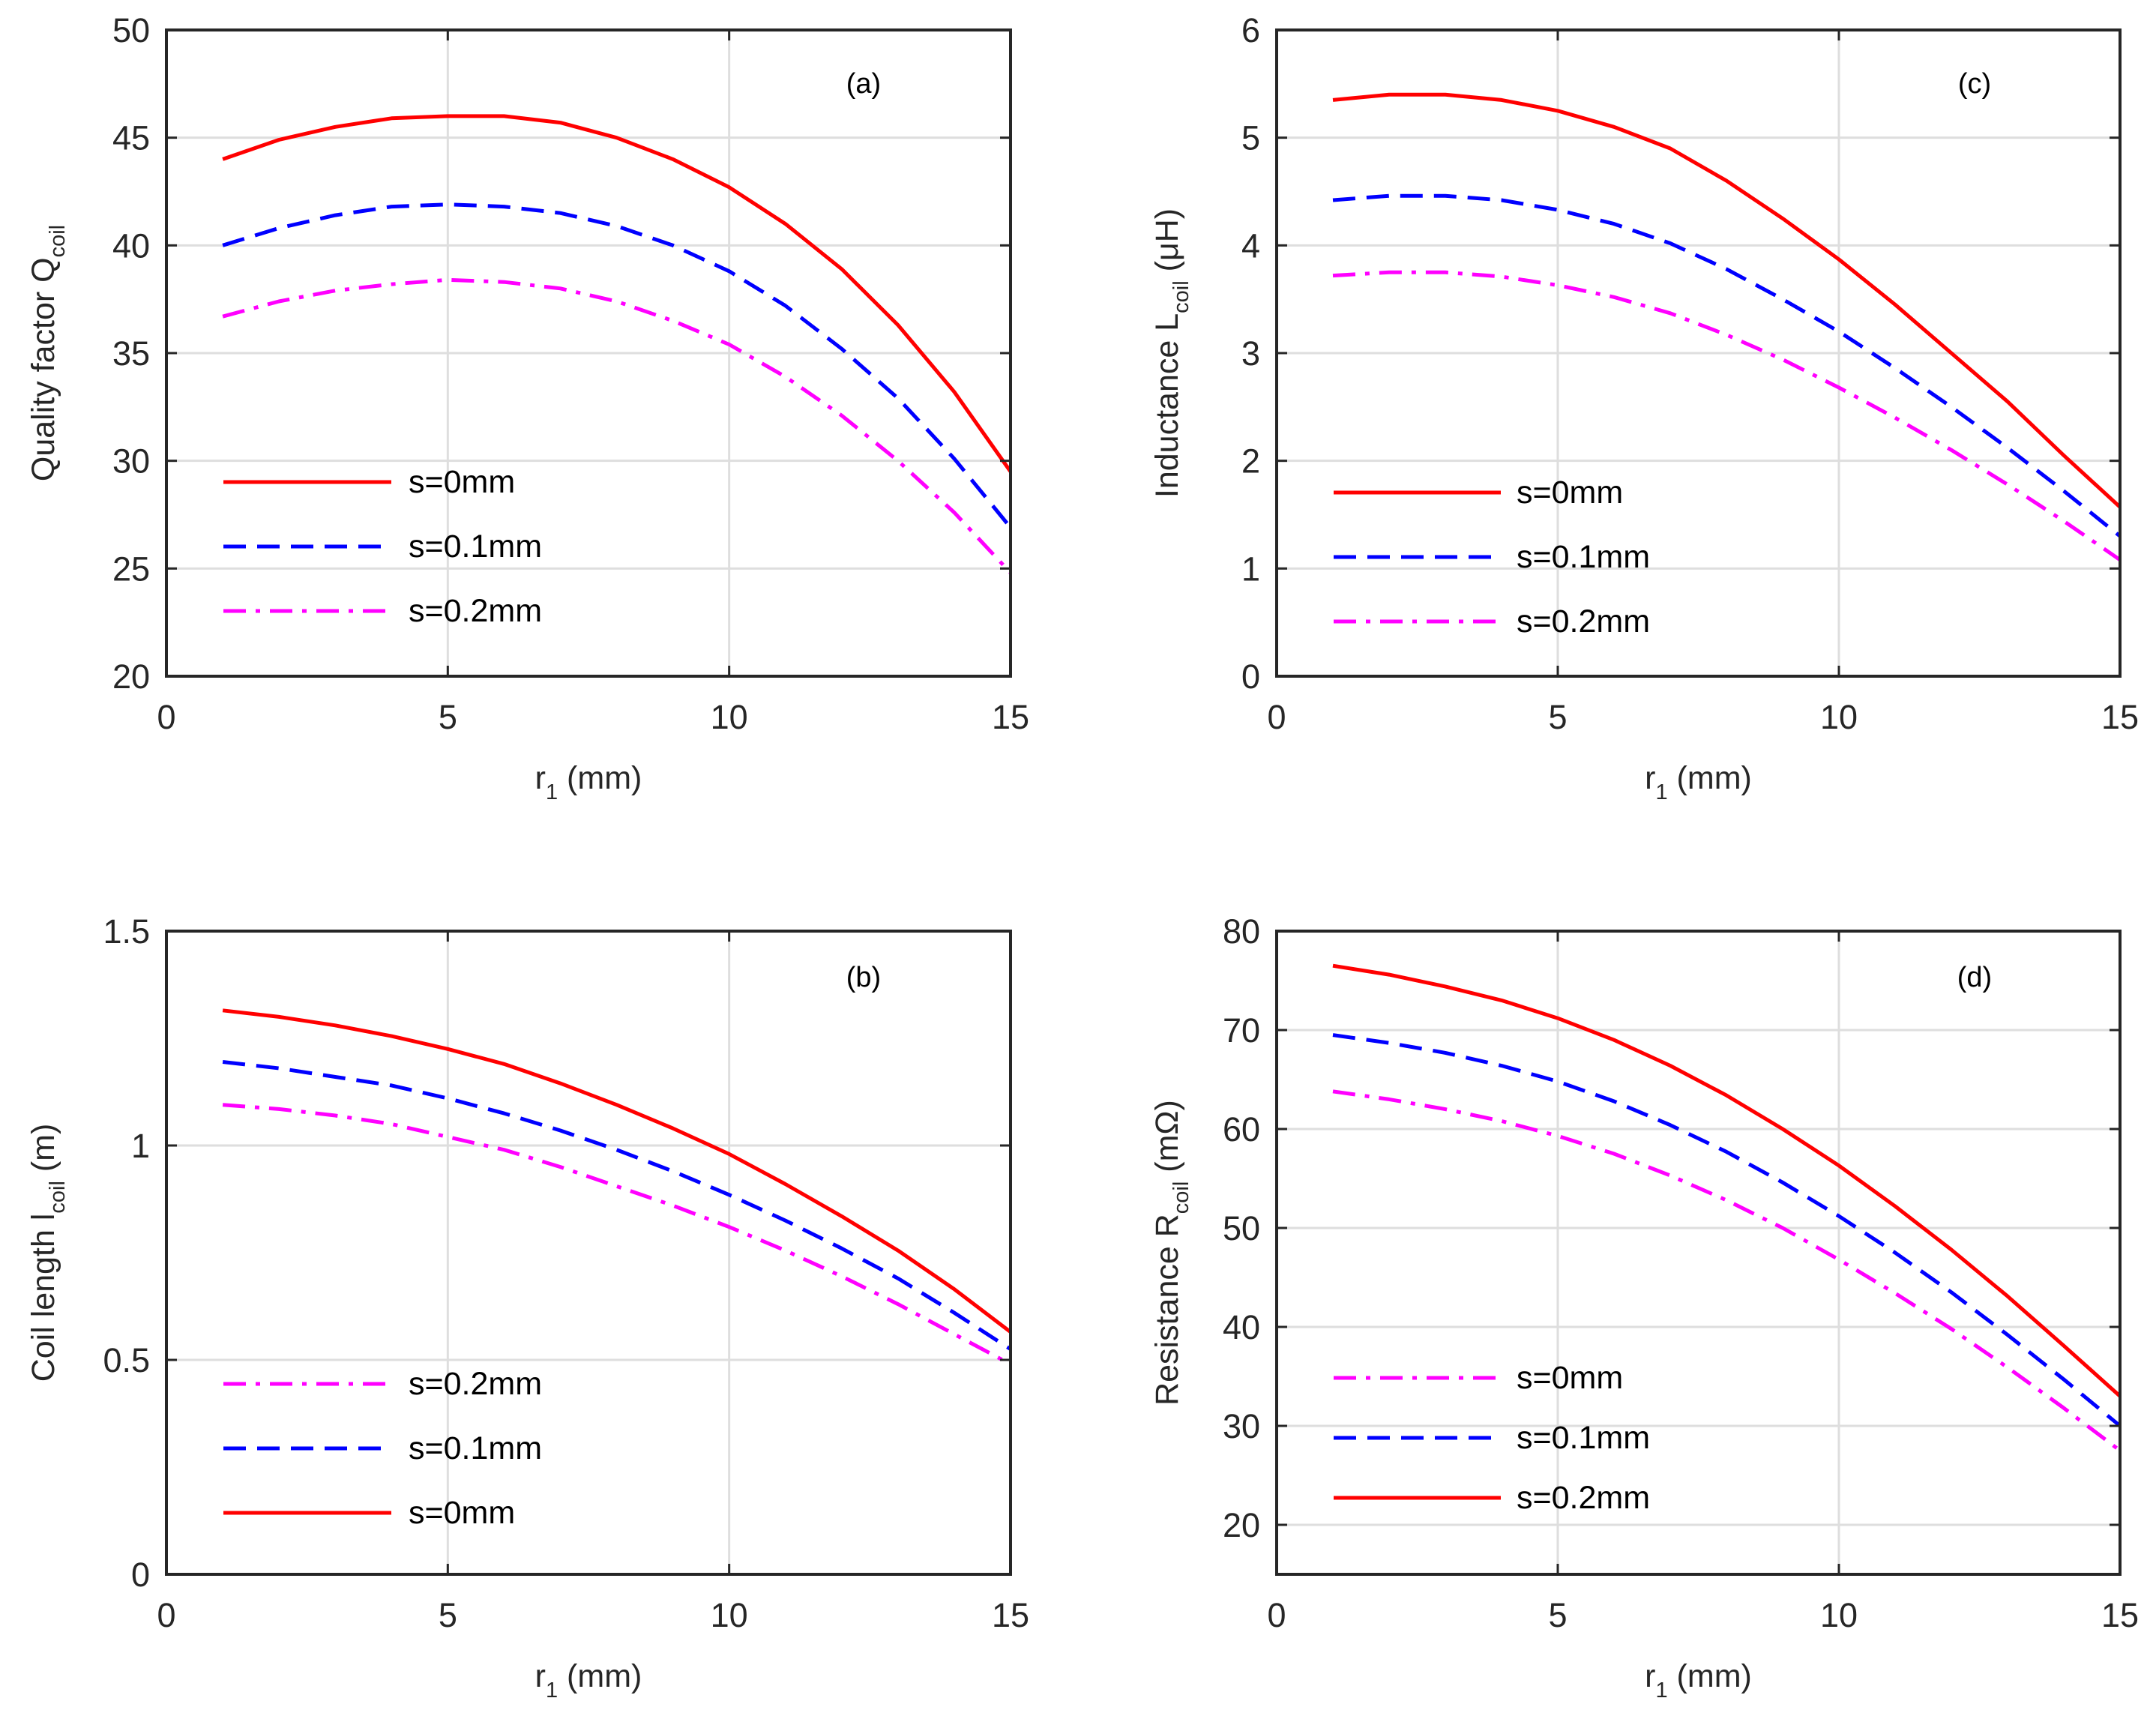 The image size is (2156, 1716). What do you see at coordinates (1250, 245) in the screenshot?
I see `y-tick-label: 4` at bounding box center [1250, 245].